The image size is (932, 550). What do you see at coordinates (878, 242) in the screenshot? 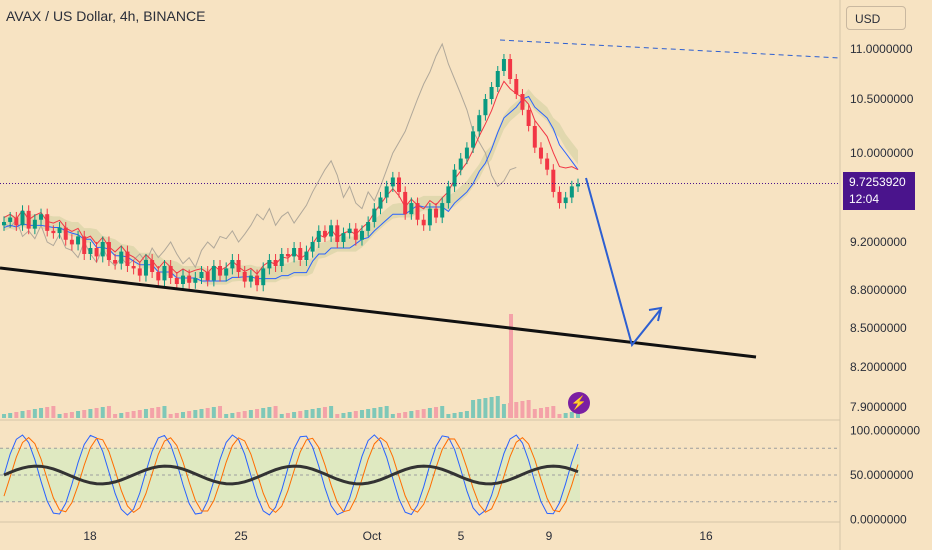
I see `price-tick-label: 9.2000000` at bounding box center [878, 242].